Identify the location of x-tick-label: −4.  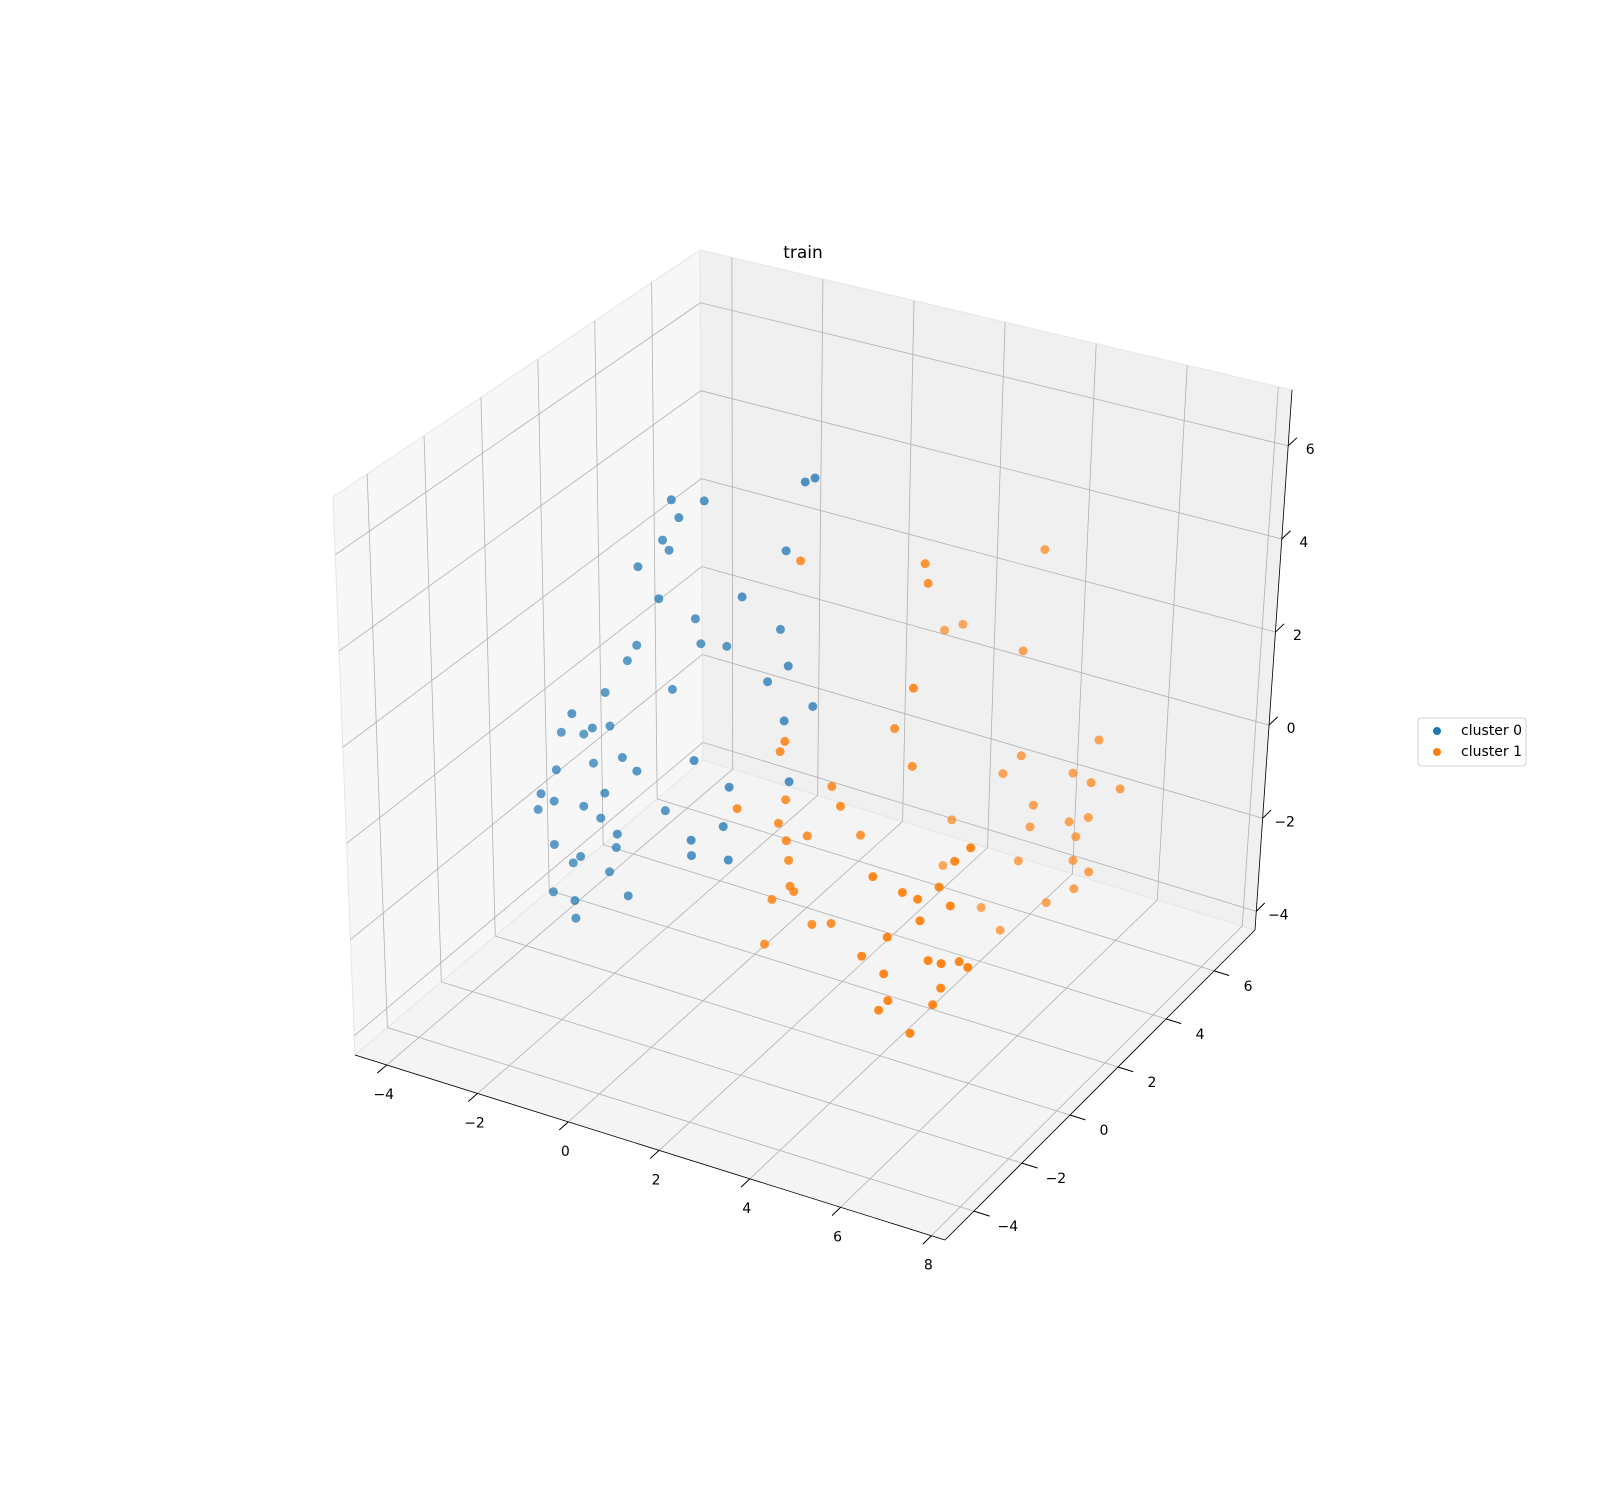
(383, 1095).